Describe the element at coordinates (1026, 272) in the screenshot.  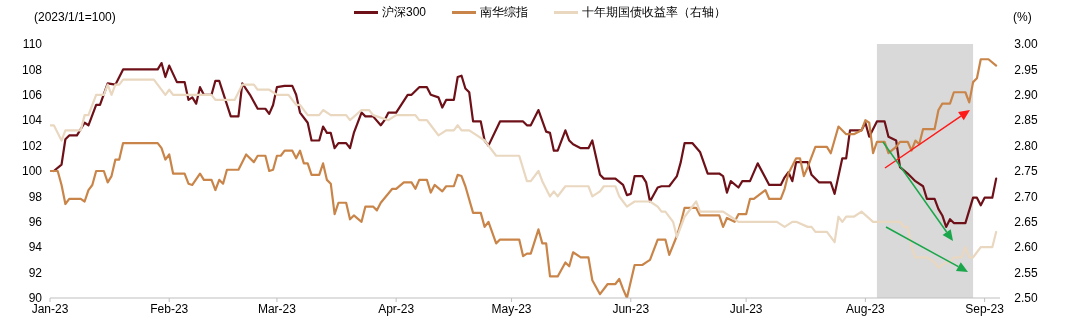
I see `y2-tick-label: 2.55` at that location.